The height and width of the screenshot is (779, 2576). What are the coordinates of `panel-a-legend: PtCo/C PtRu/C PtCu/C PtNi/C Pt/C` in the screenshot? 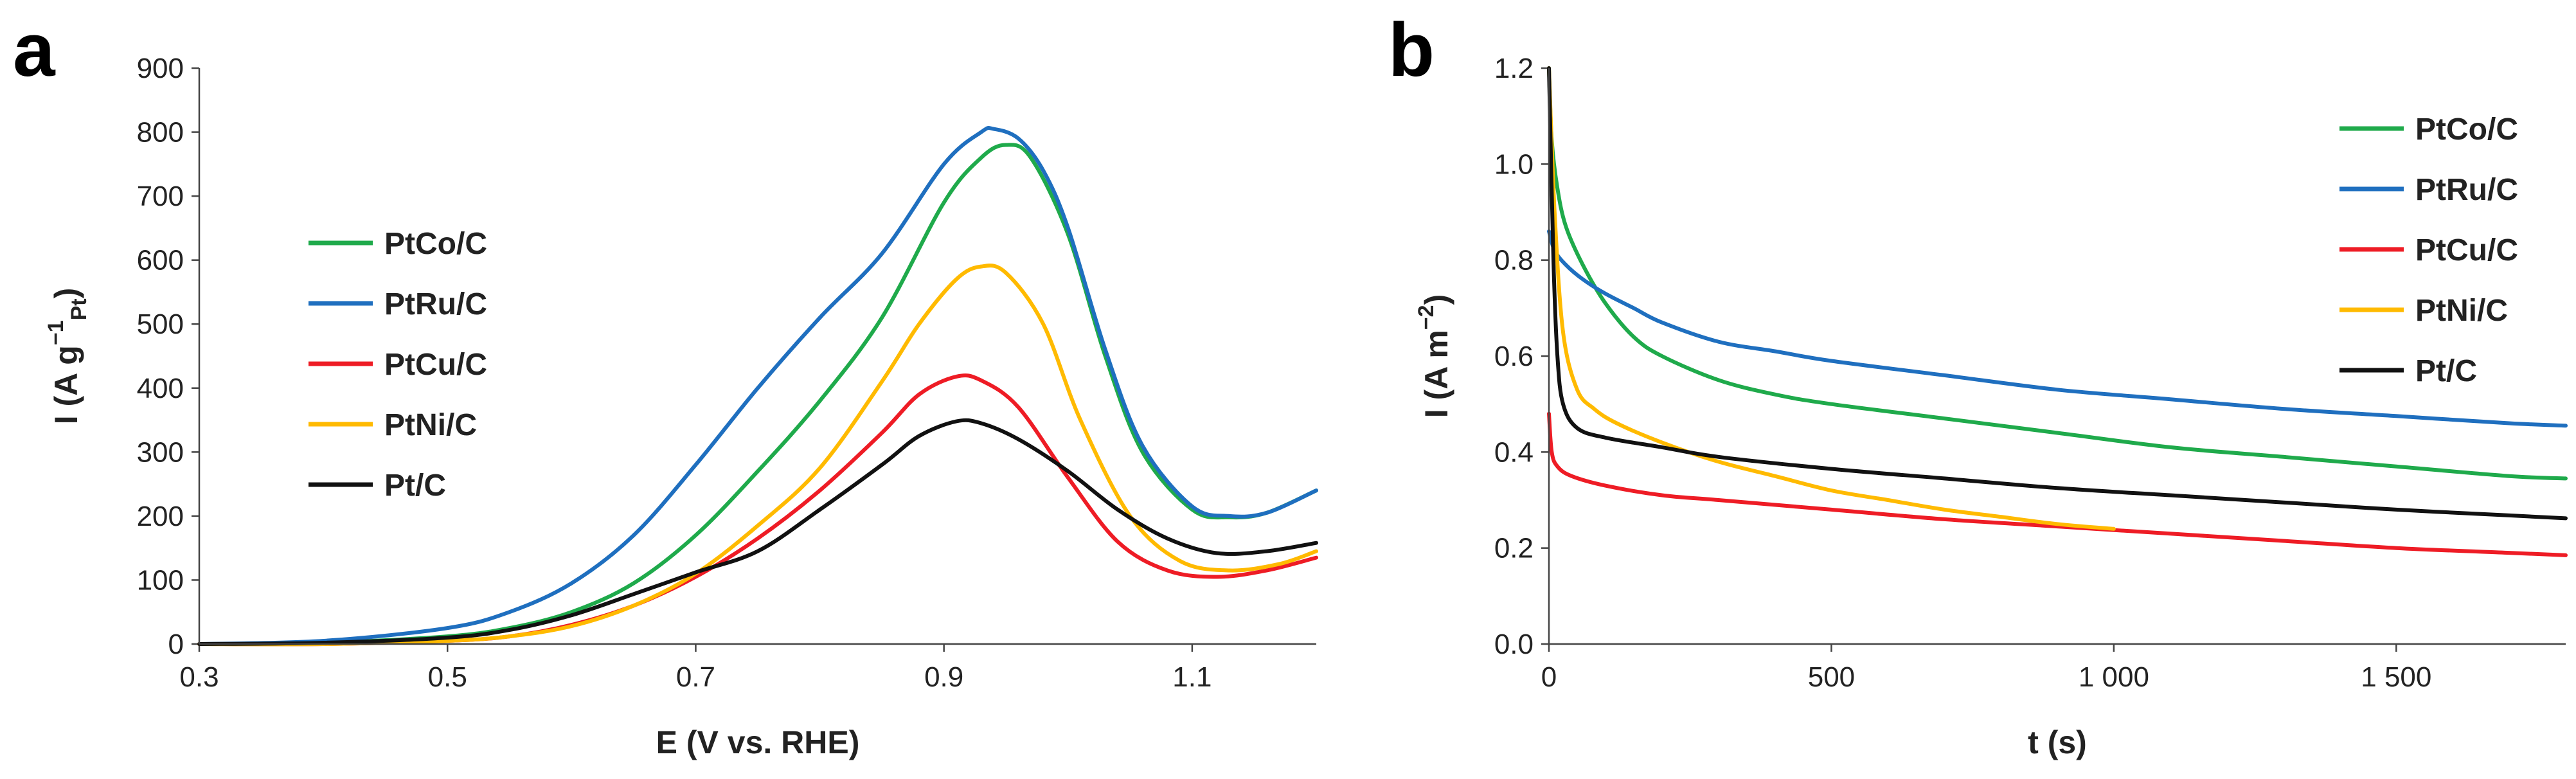 It's located at (398, 365).